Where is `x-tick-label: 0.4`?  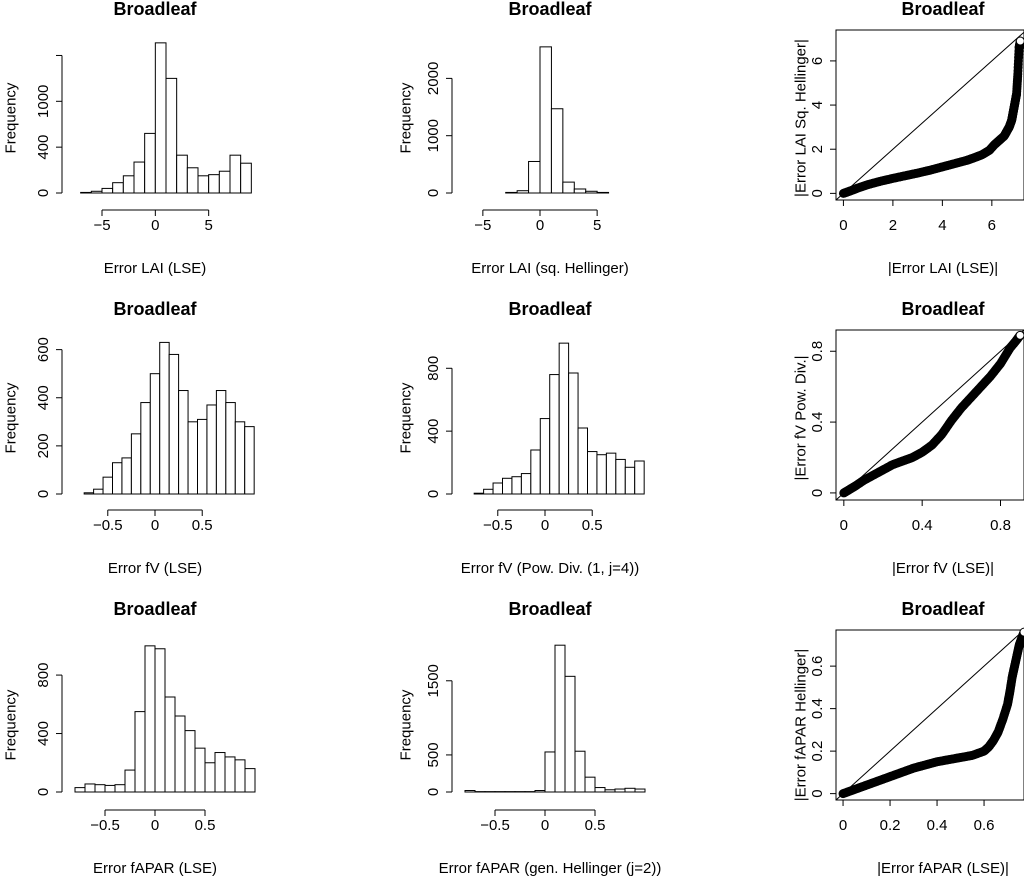
x-tick-label: 0.4 is located at coordinates (937, 825).